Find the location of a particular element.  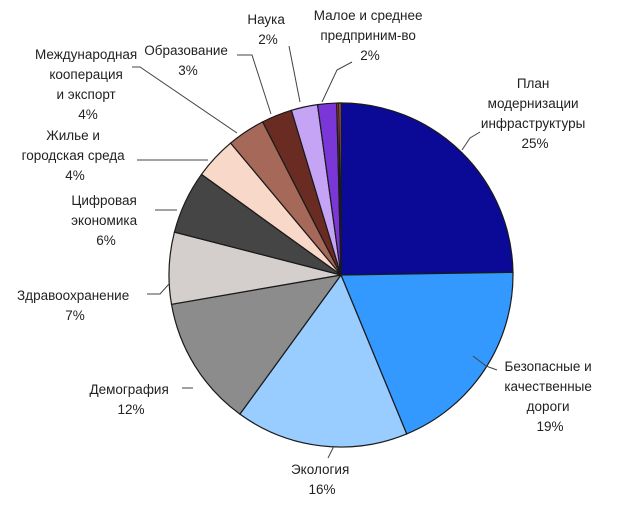

label-cooperation: Международная кооперация и экспорт 4% is located at coordinates (88, 84).